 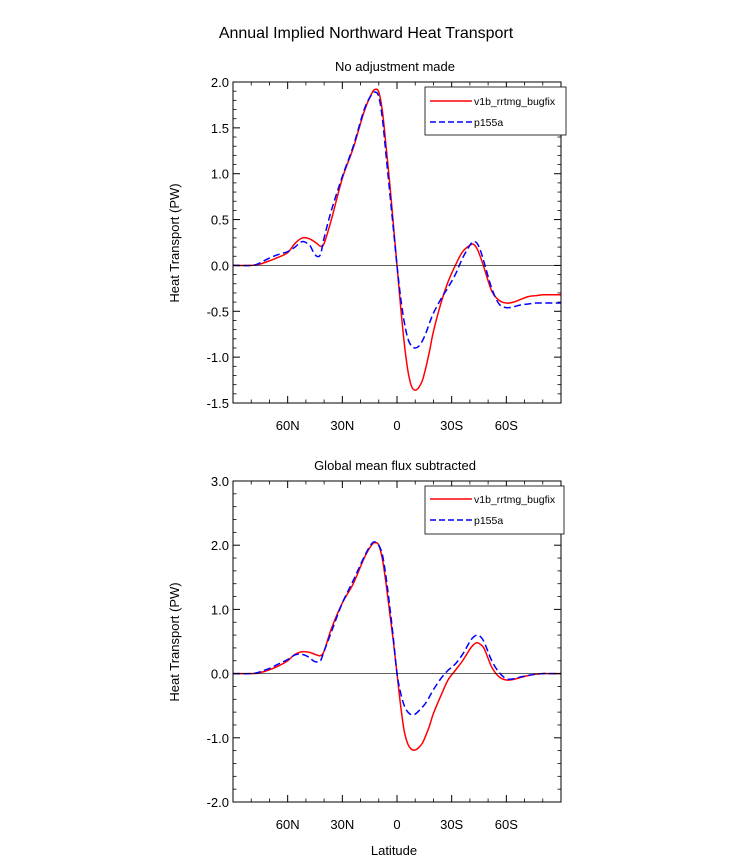 What do you see at coordinates (515, 102) in the screenshot?
I see `legend-label-v1b-top: v1b_rrtmg_bugfix` at bounding box center [515, 102].